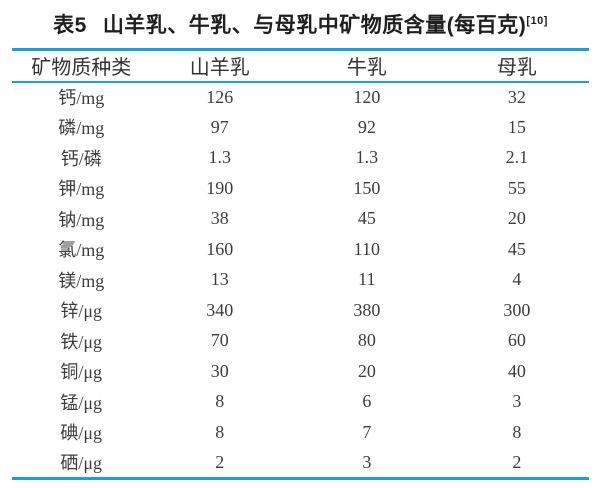 This screenshot has height=488, width=601. Describe the element at coordinates (366, 68) in the screenshot. I see `column-header-2: 牛乳` at that location.